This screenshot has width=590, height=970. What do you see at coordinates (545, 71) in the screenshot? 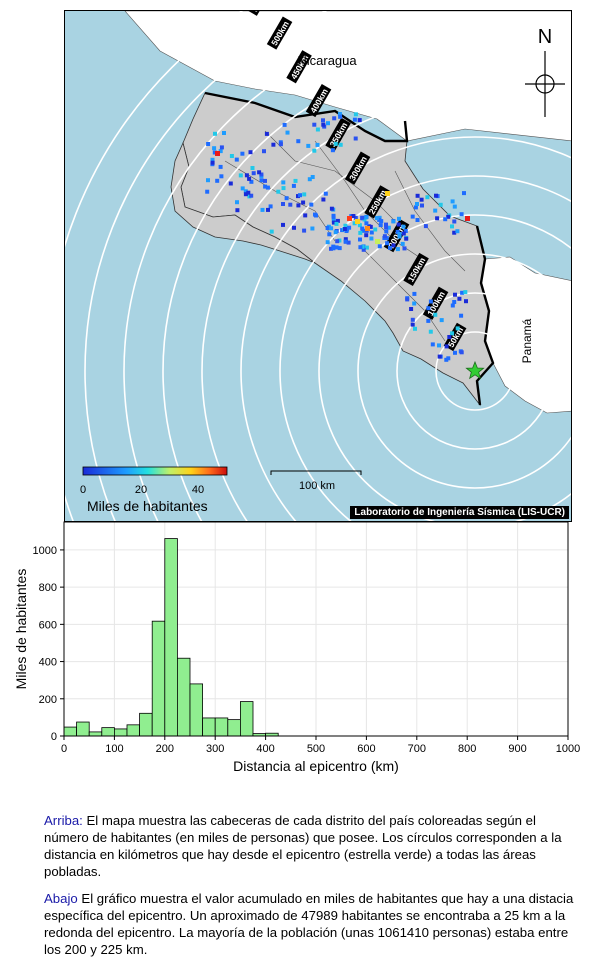
I see `north-arrow-icon: N` at bounding box center [545, 71].